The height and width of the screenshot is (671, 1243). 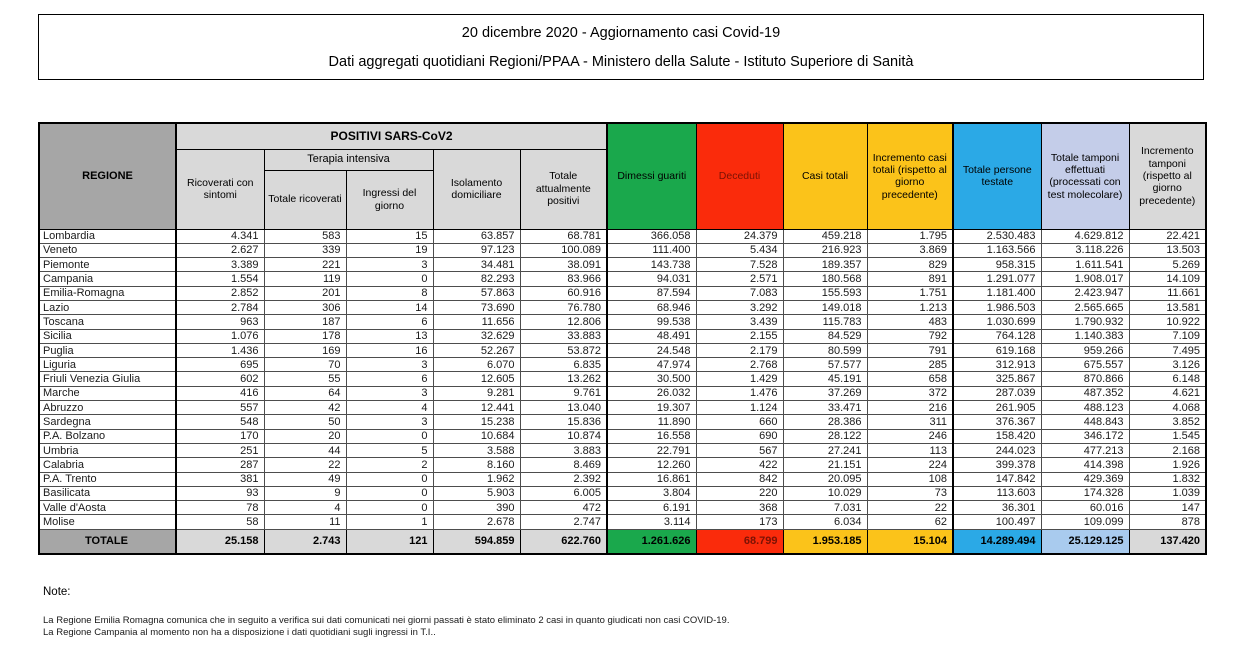 I want to click on value-cell: 488.123, so click(x=1085, y=408).